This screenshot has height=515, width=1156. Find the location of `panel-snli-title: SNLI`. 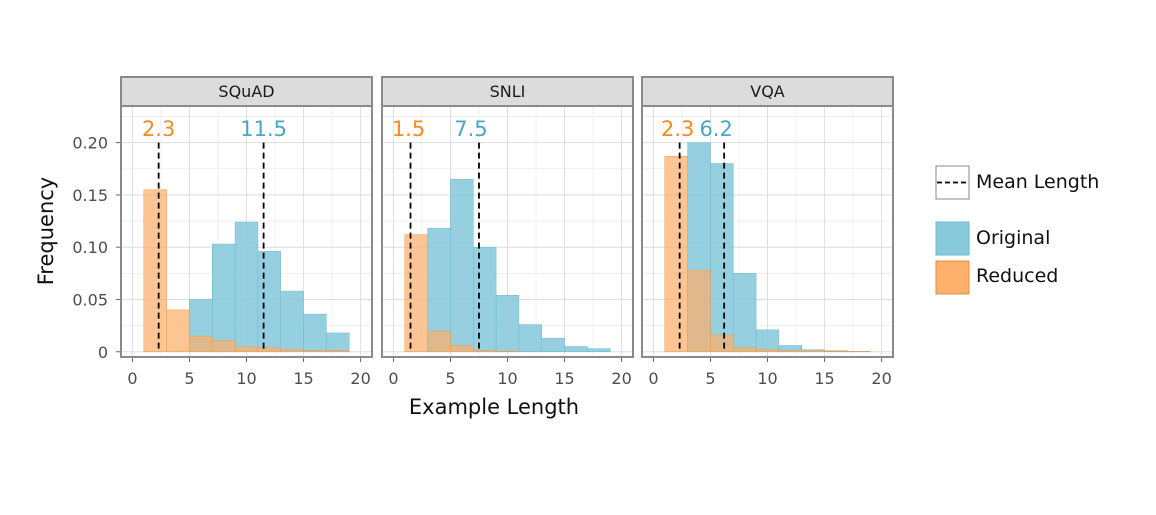

panel-snli-title: SNLI is located at coordinates (508, 91).